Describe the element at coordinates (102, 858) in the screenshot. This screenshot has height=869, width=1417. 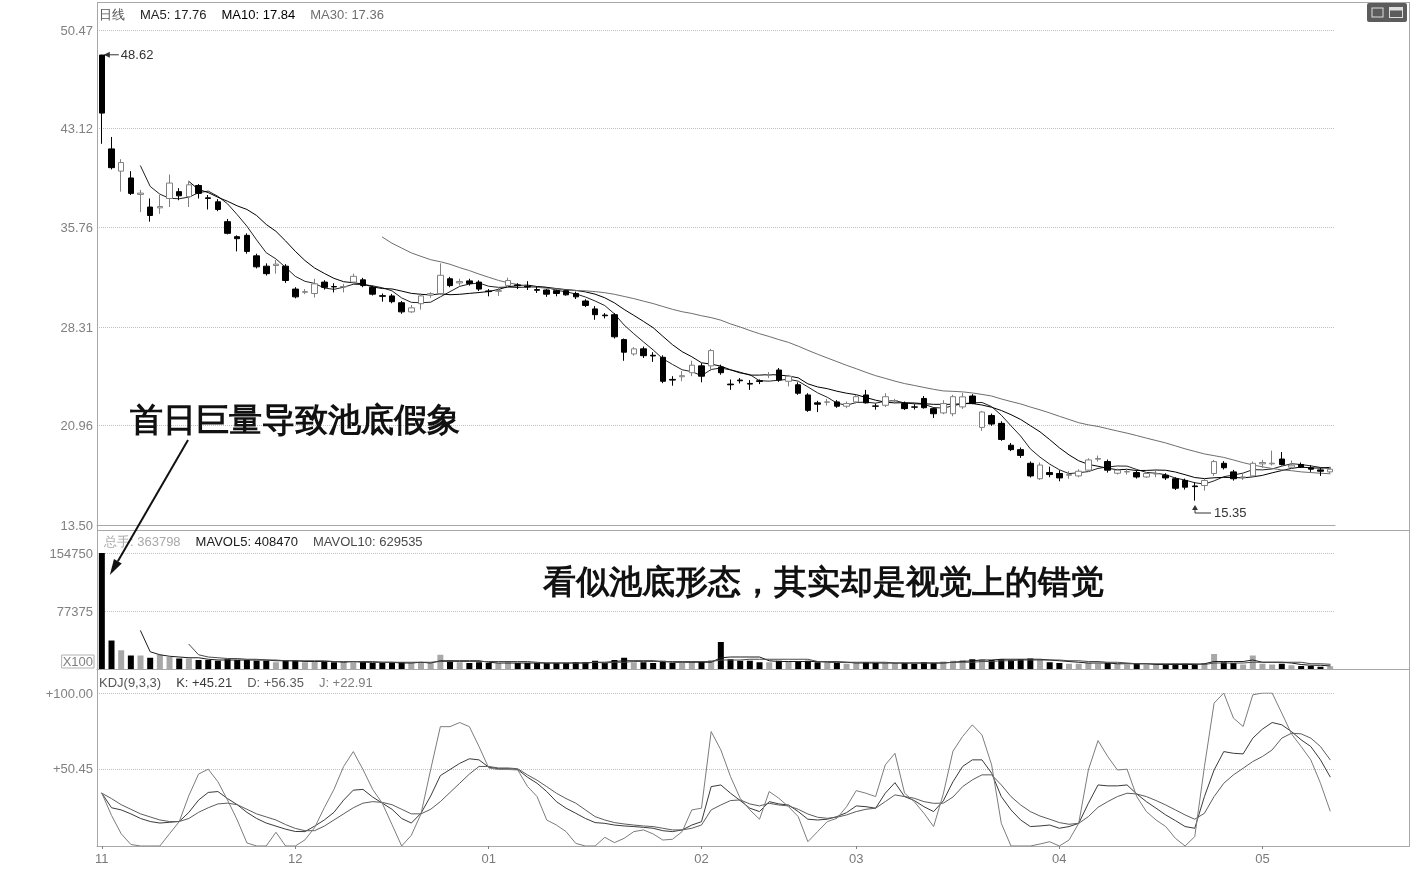
I see `x-tick-label: 11` at that location.